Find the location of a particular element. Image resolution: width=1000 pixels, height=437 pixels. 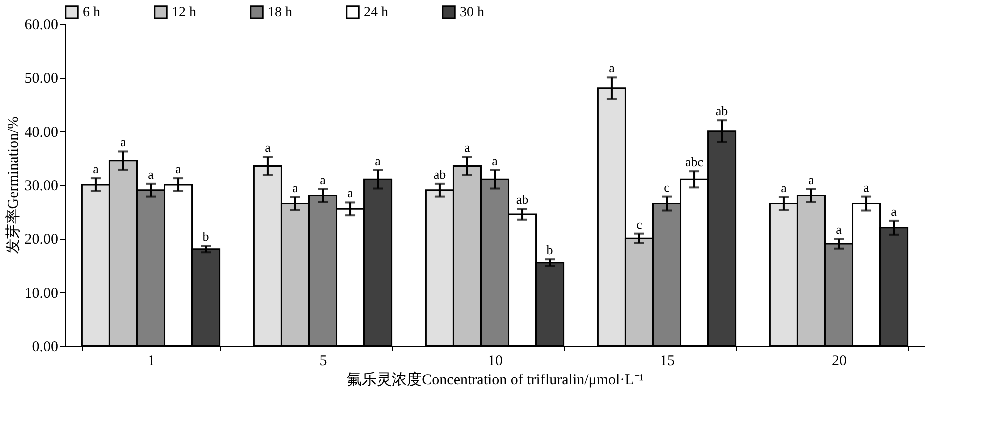

x-tick-label: 1 is located at coordinates (152, 362).